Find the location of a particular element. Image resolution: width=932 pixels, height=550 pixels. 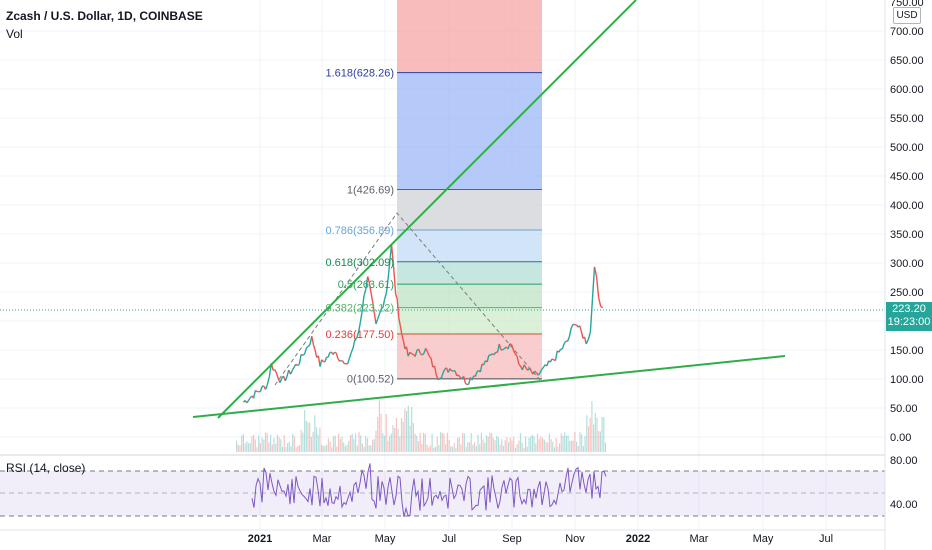

current-price-value: 223.20 is located at coordinates (909, 309).